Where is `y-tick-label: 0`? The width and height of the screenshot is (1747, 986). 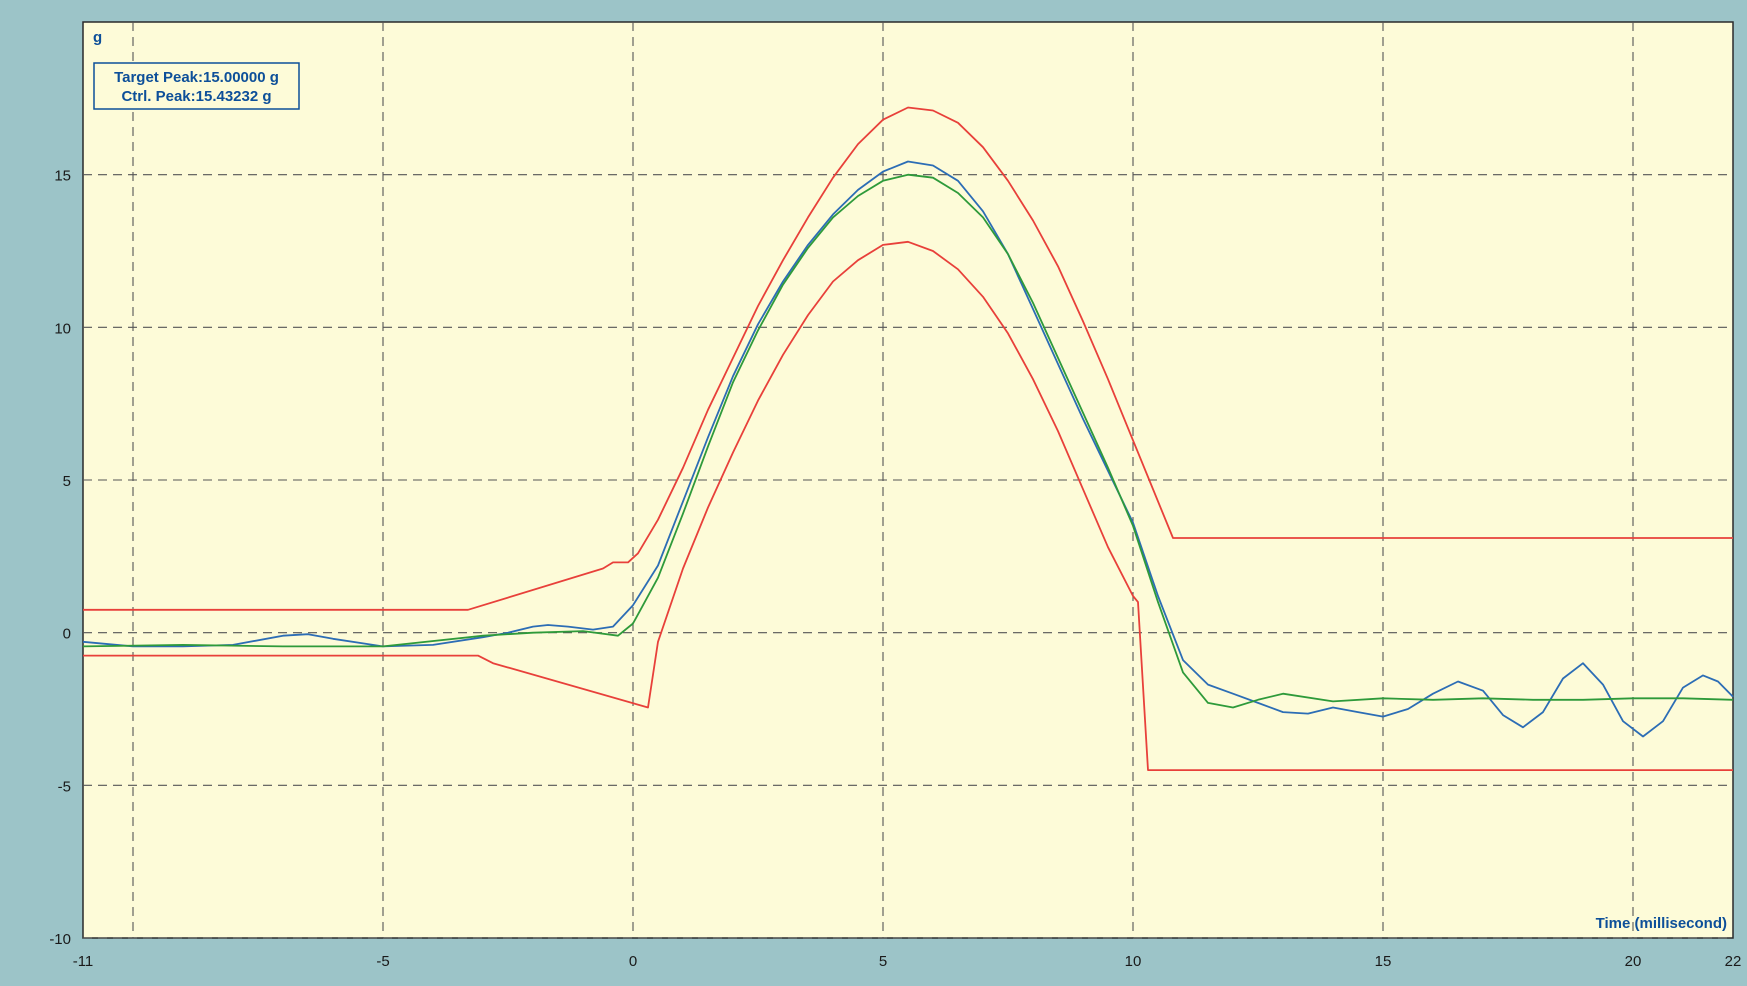
y-tick-label: 0 is located at coordinates (67, 634).